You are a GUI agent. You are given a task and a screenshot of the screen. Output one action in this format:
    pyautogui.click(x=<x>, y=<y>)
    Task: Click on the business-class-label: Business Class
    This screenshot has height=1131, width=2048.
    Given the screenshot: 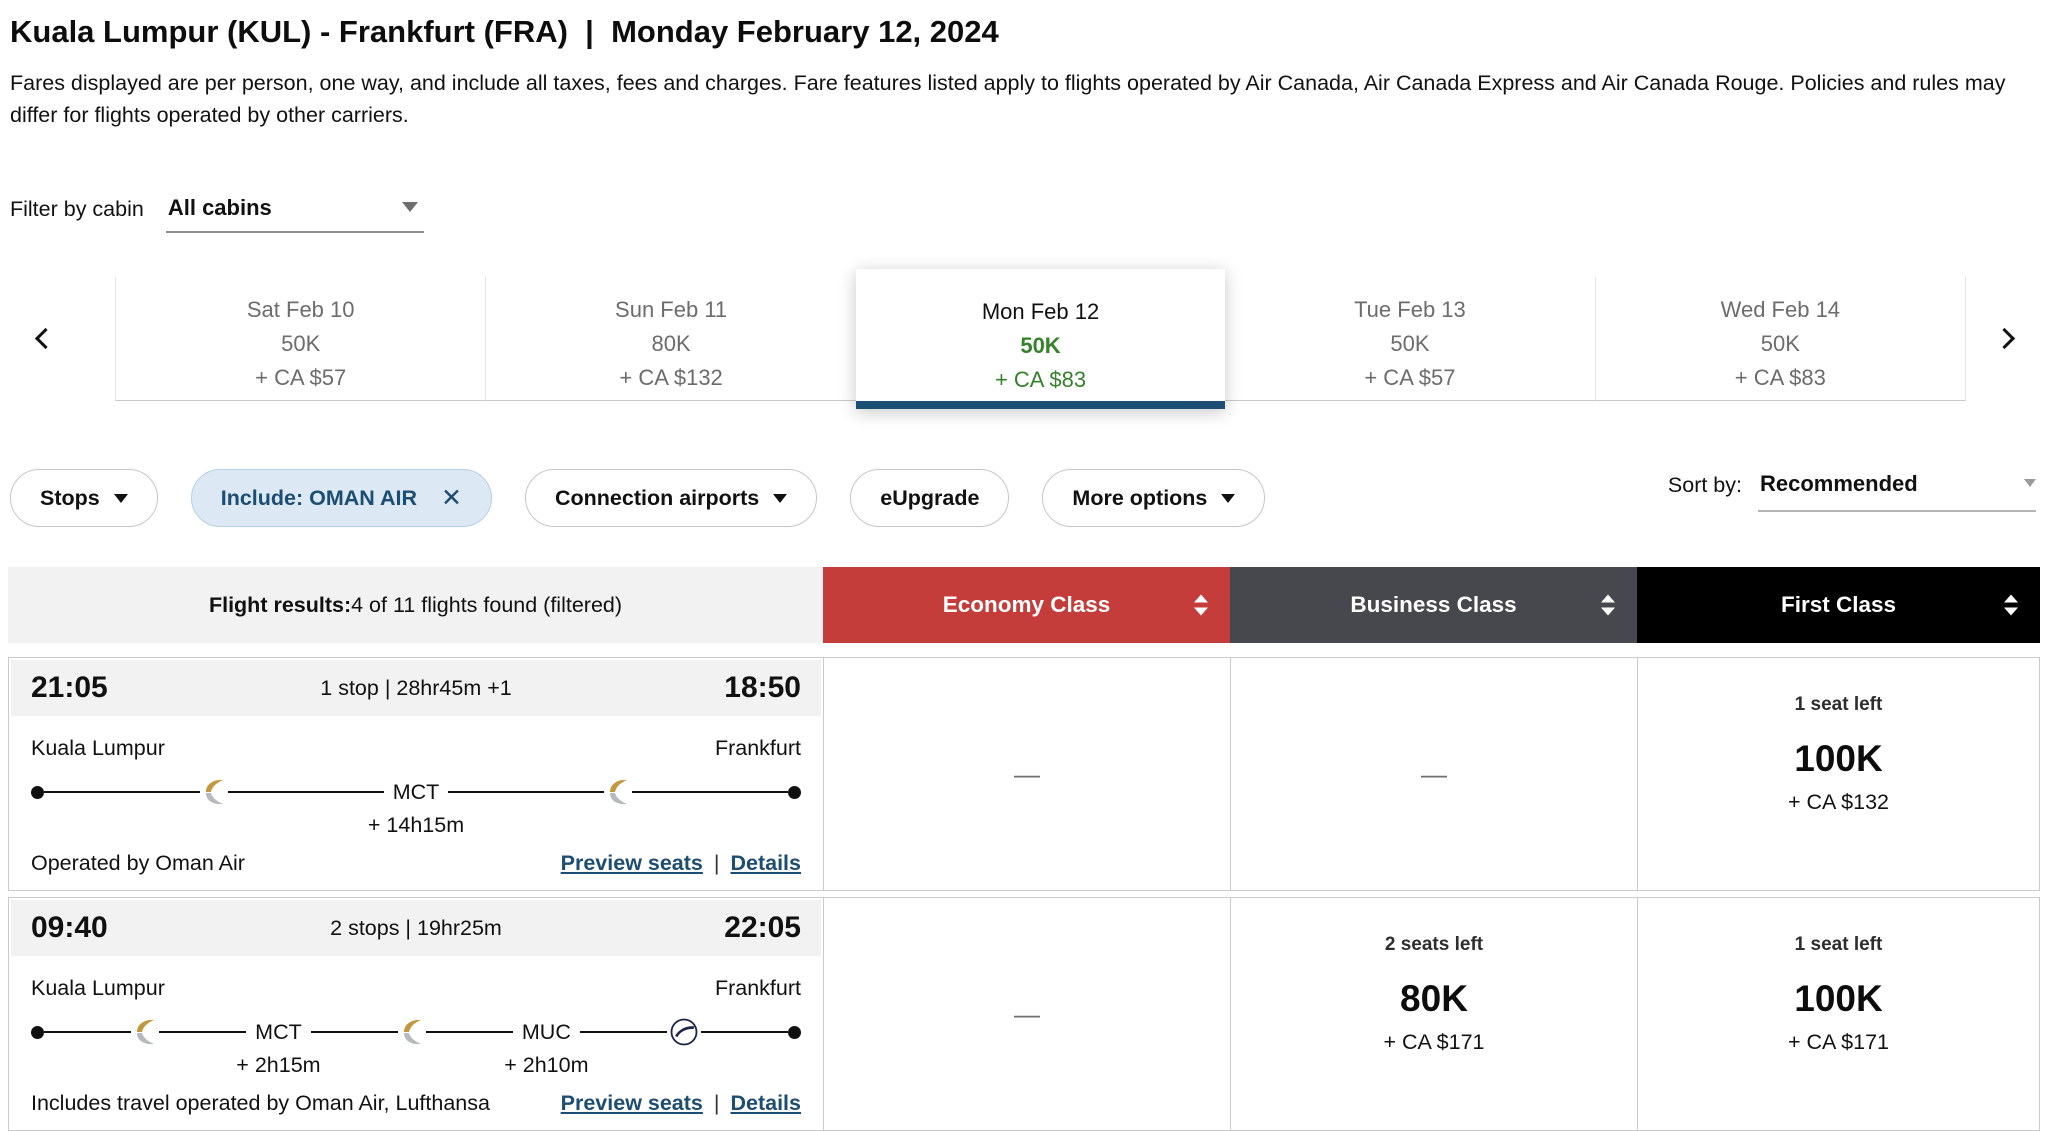 What is the action you would take?
    pyautogui.click(x=1433, y=604)
    